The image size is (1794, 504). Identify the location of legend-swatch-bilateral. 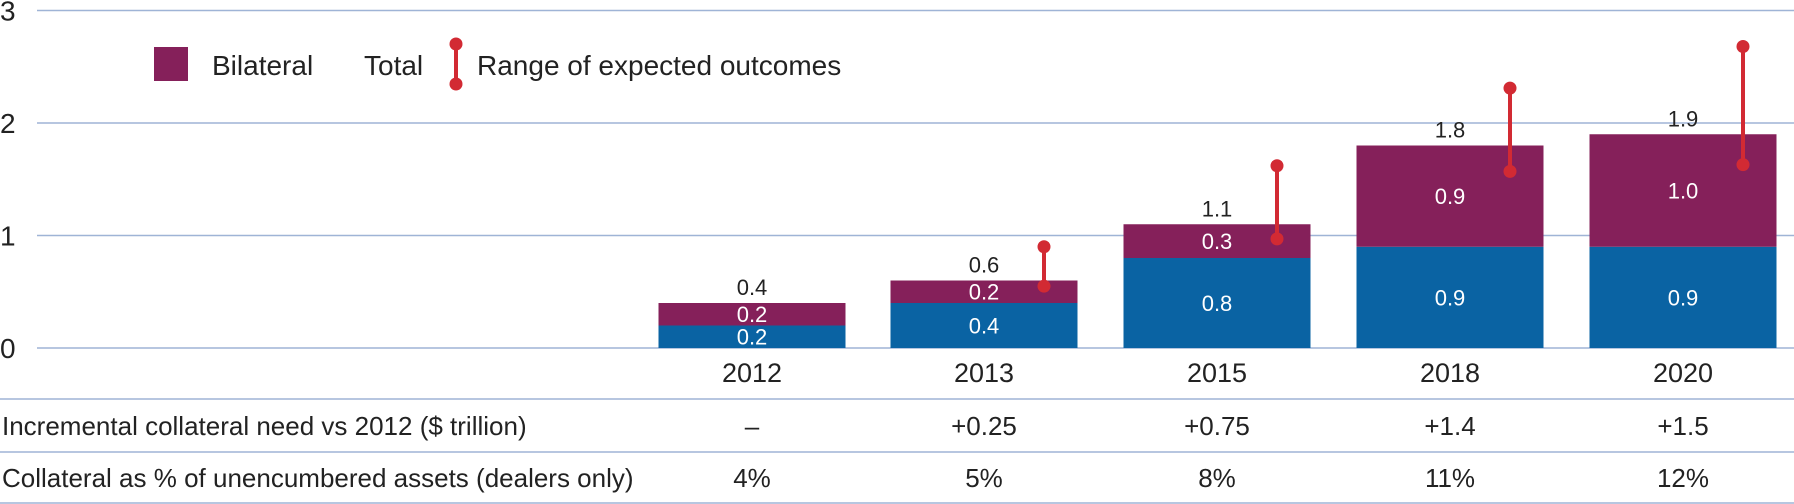
(171, 64).